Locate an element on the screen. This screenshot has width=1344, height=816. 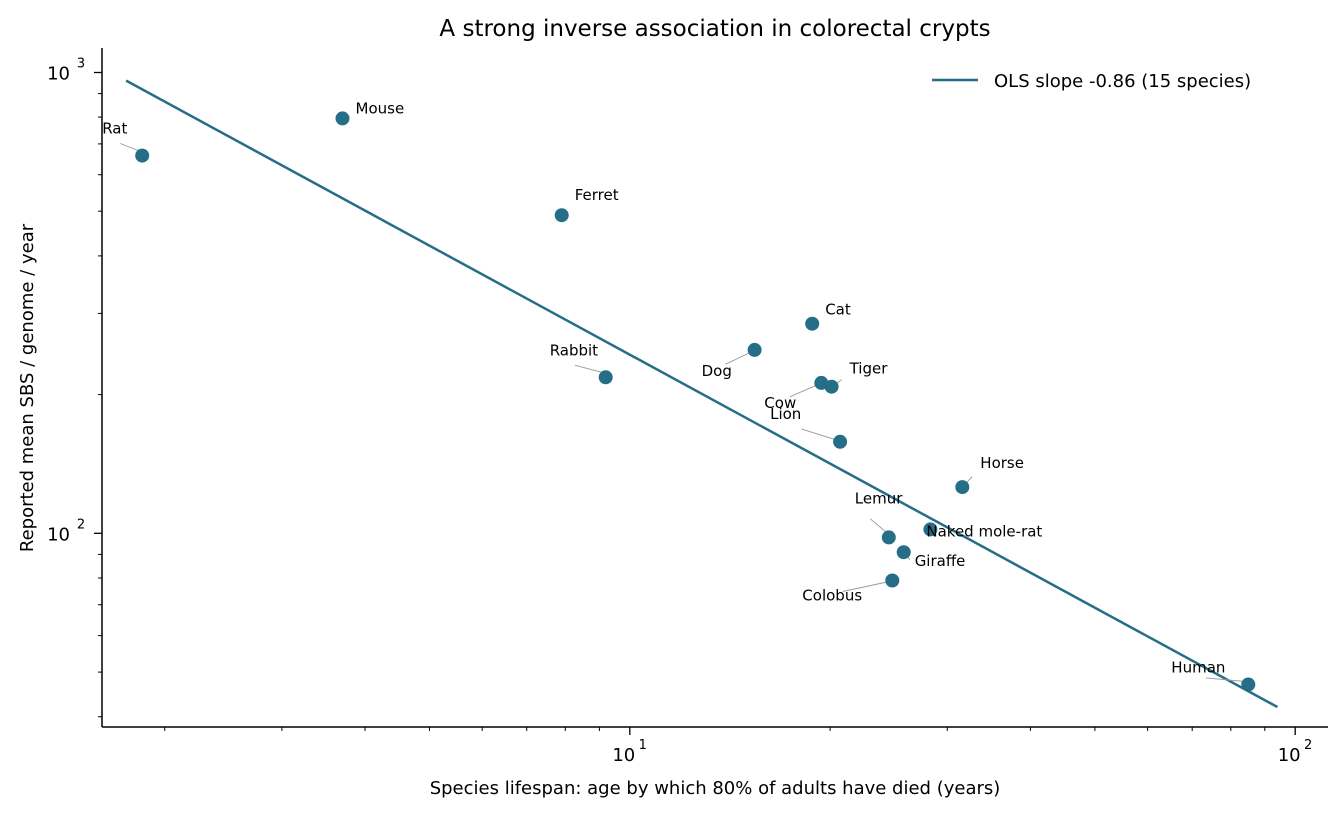
data-point-rabbit is located at coordinates (605, 377).